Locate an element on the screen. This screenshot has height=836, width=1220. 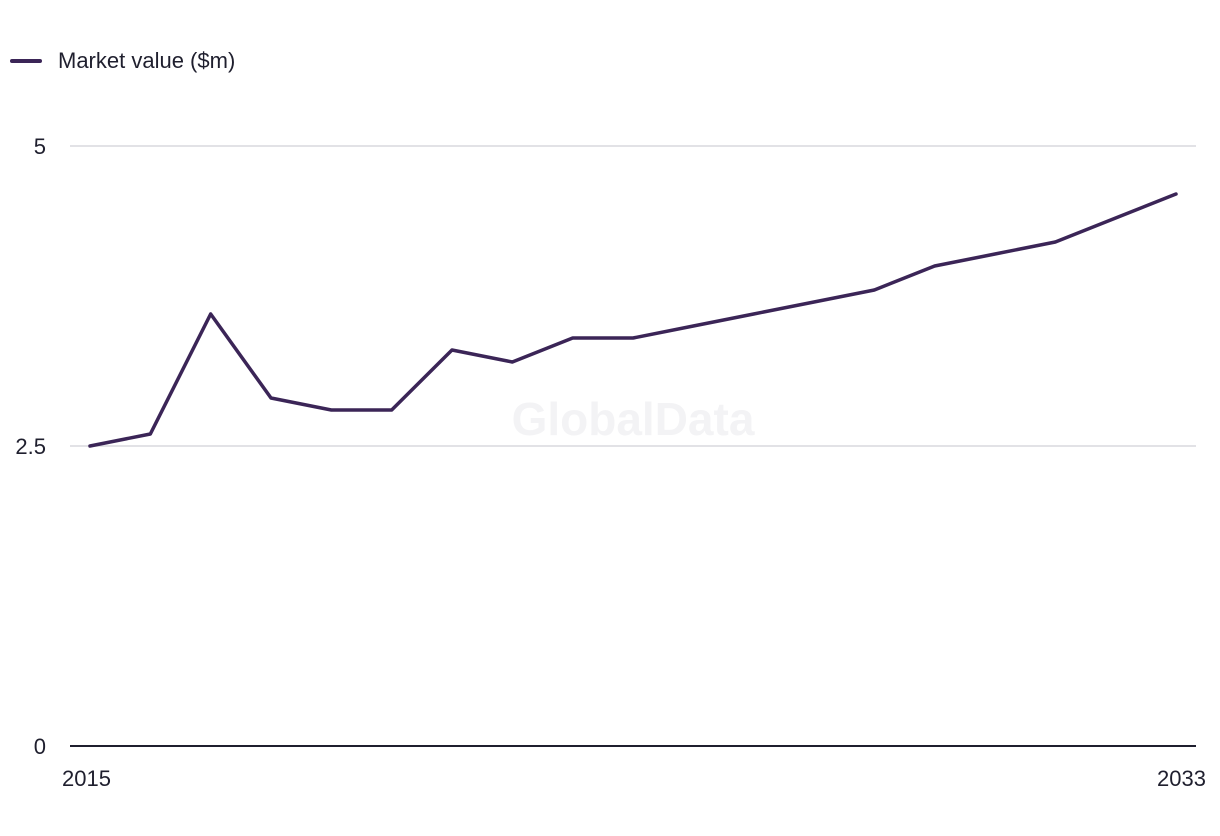
y-tick-label: 2.5 is located at coordinates (30, 446).